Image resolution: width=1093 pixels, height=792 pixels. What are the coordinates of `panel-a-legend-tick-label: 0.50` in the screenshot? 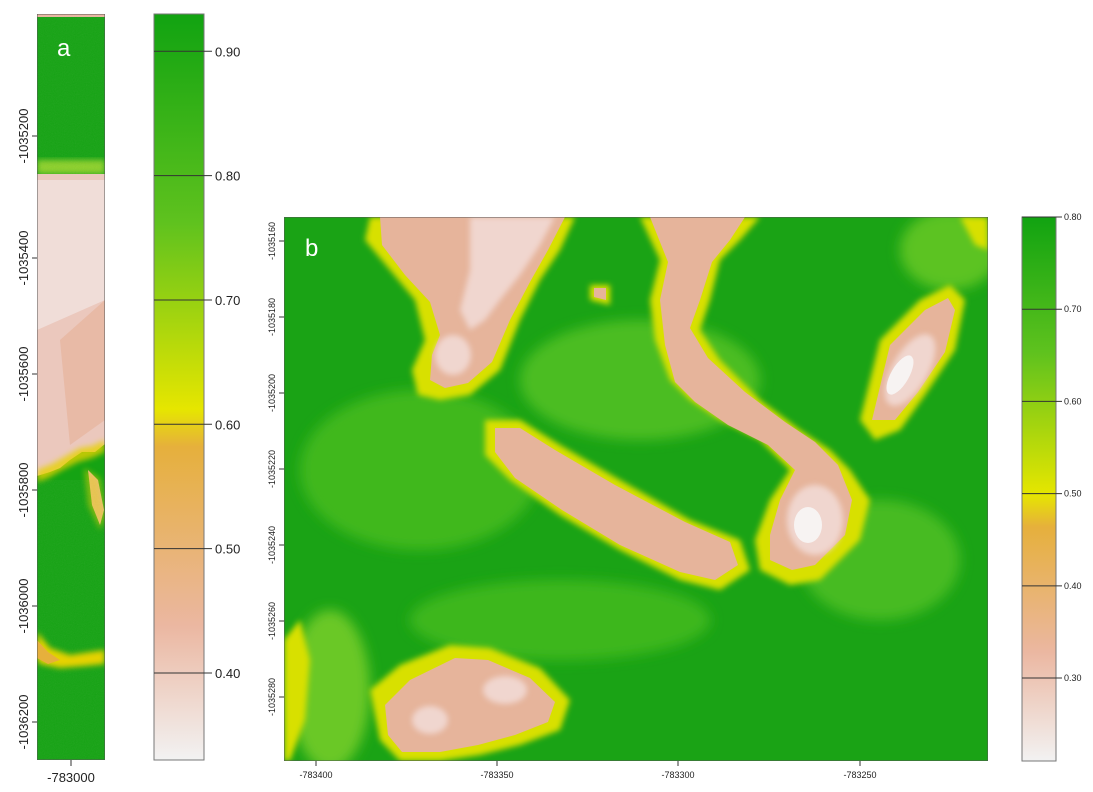 It's located at (227, 549).